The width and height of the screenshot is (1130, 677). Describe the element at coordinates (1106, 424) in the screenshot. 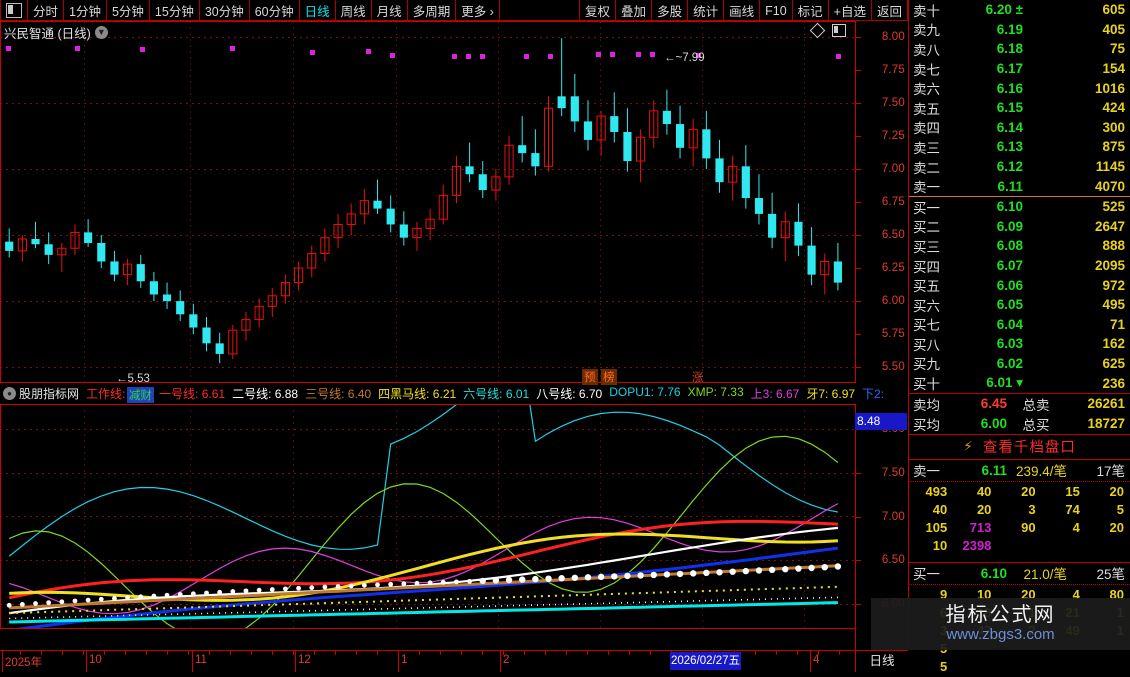

I see `summary-value2: 18727` at that location.